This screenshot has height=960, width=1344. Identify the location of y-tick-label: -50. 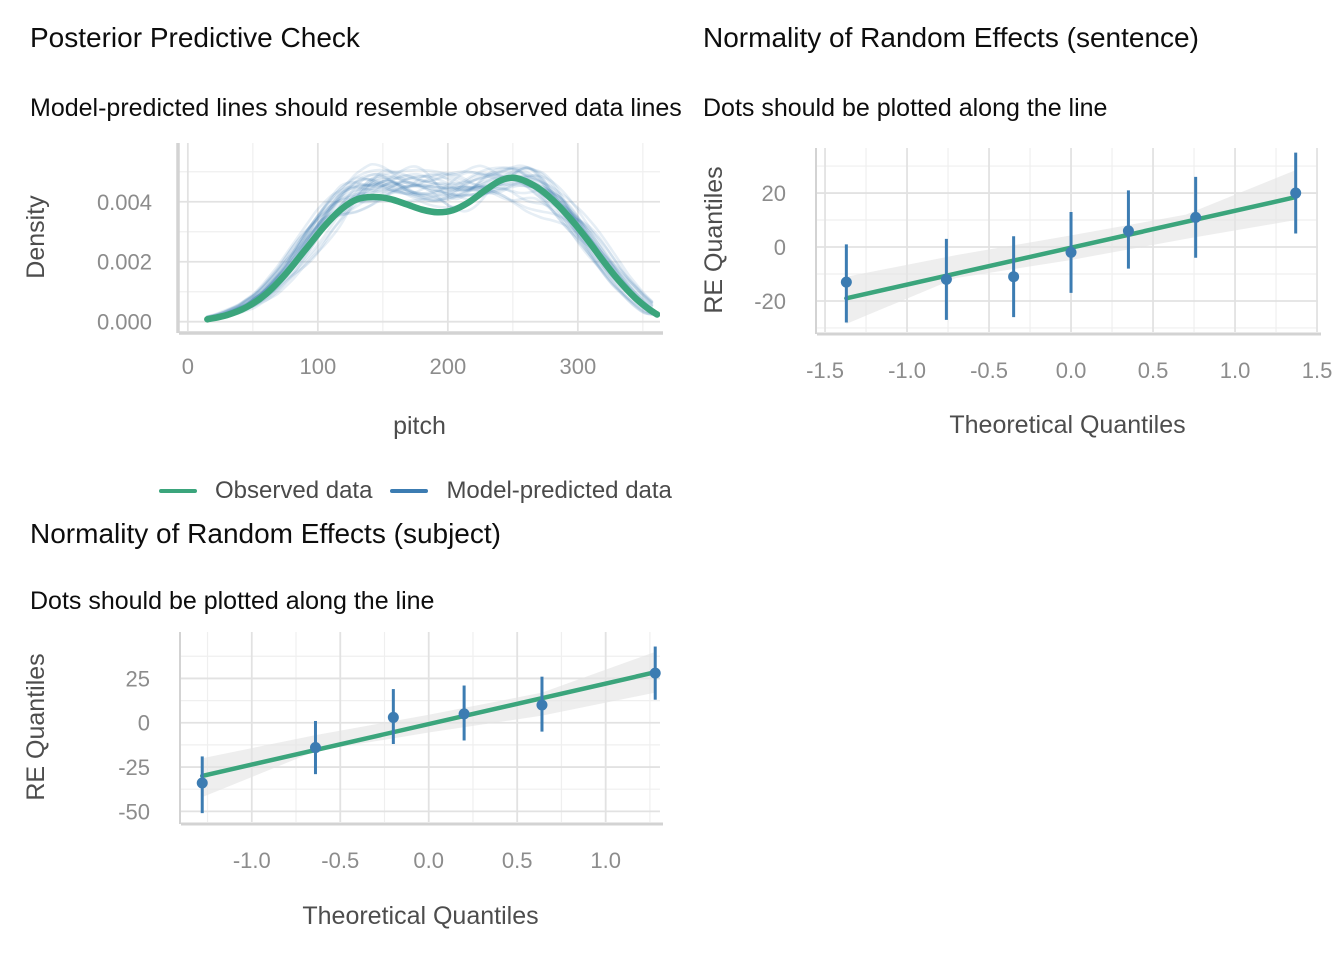
(134, 811).